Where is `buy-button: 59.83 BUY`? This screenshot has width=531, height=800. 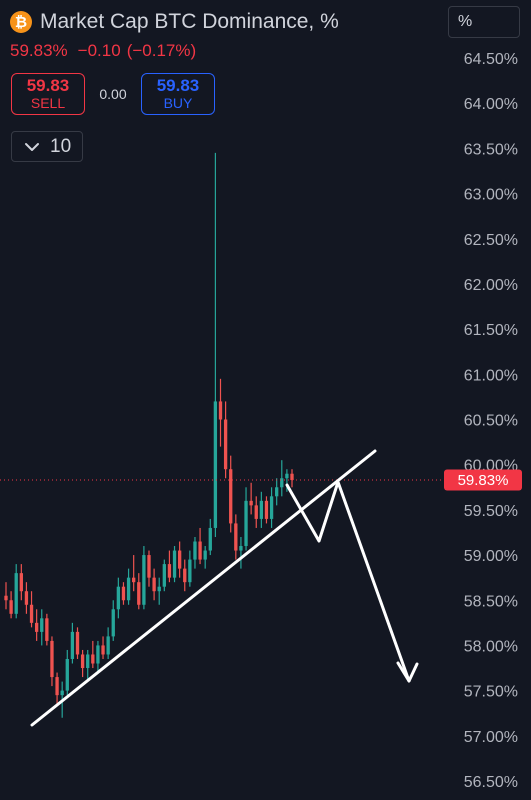 buy-button: 59.83 BUY is located at coordinates (178, 94).